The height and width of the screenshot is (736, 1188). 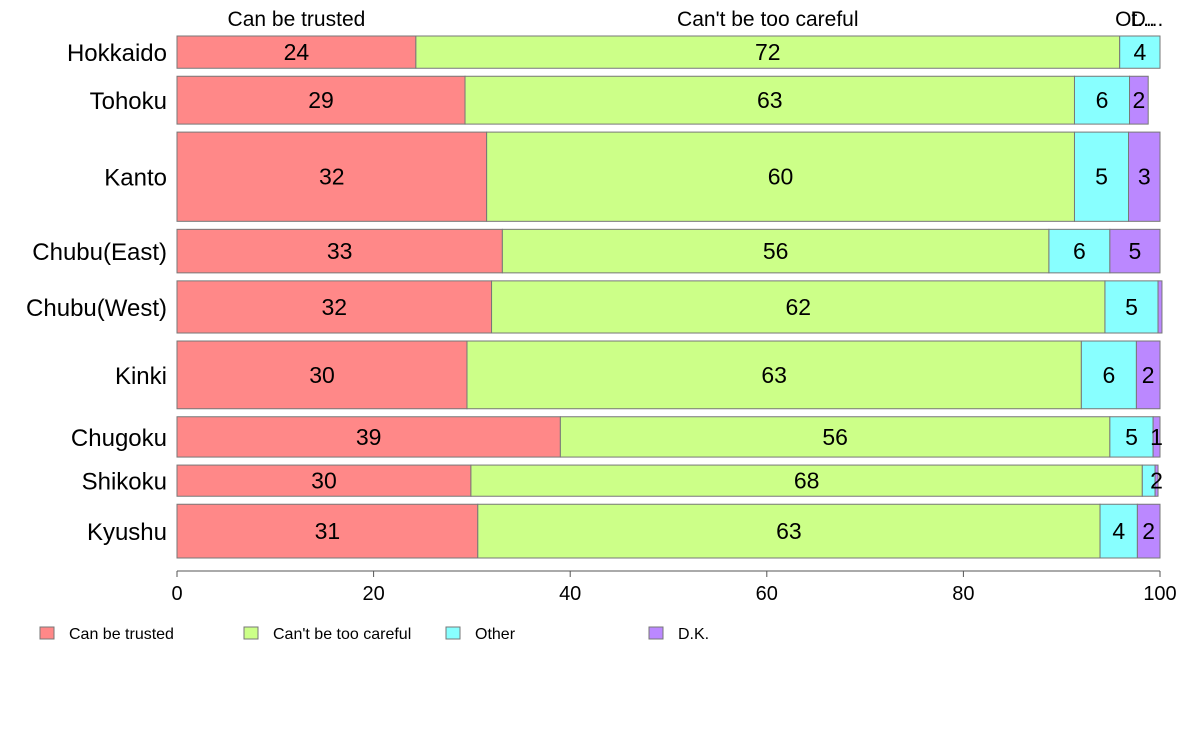 I want to click on category-label: Chugoku, so click(x=119, y=438).